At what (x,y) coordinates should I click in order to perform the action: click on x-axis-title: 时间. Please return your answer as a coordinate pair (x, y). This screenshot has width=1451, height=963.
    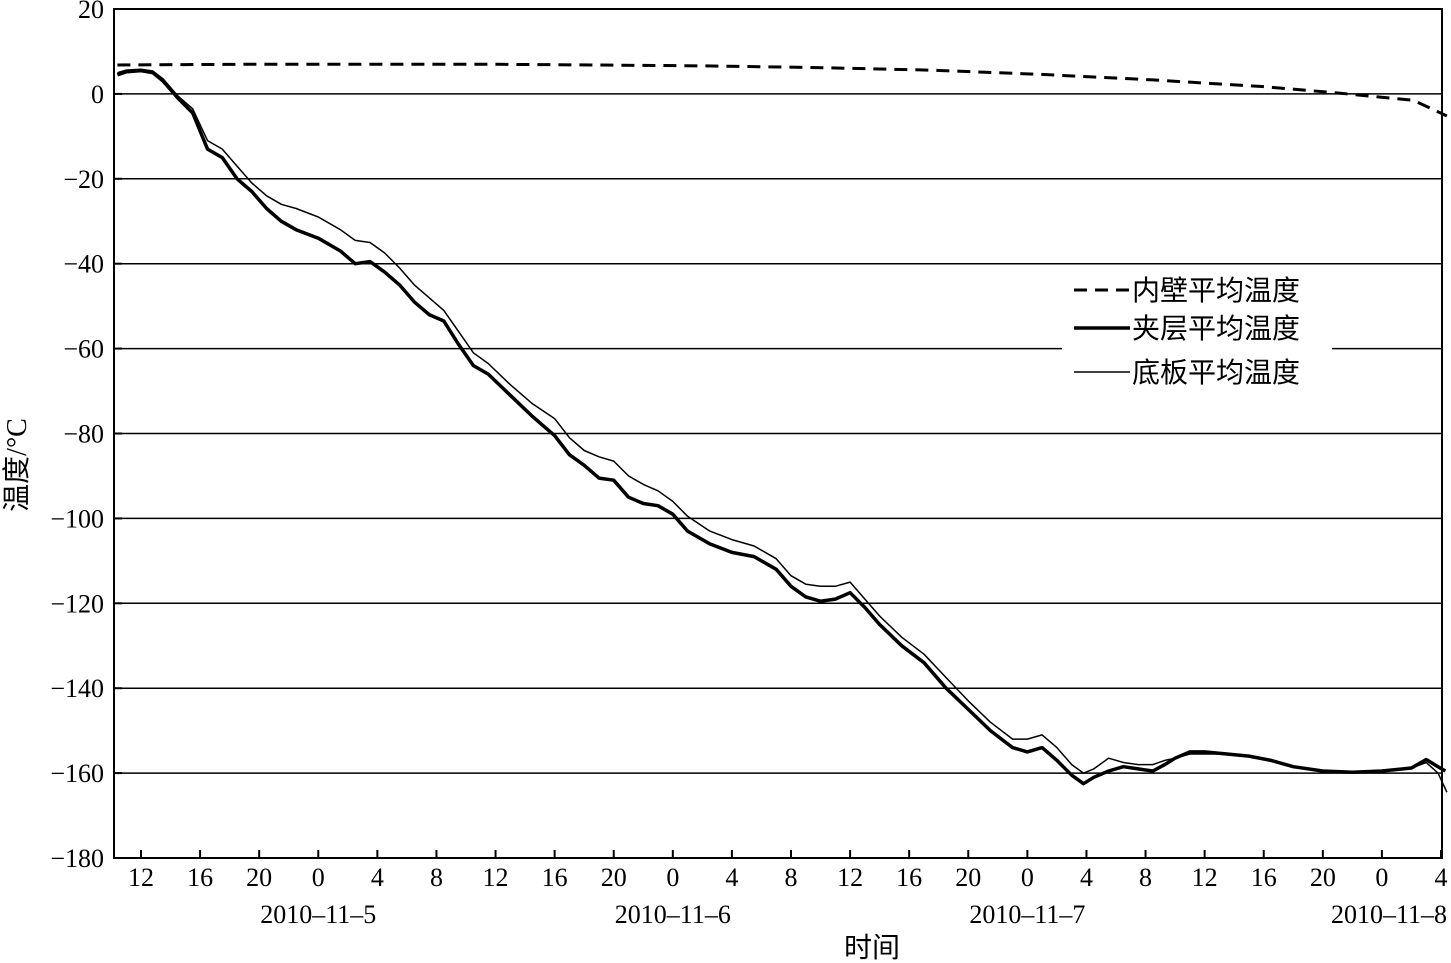
    Looking at the image, I should click on (872, 947).